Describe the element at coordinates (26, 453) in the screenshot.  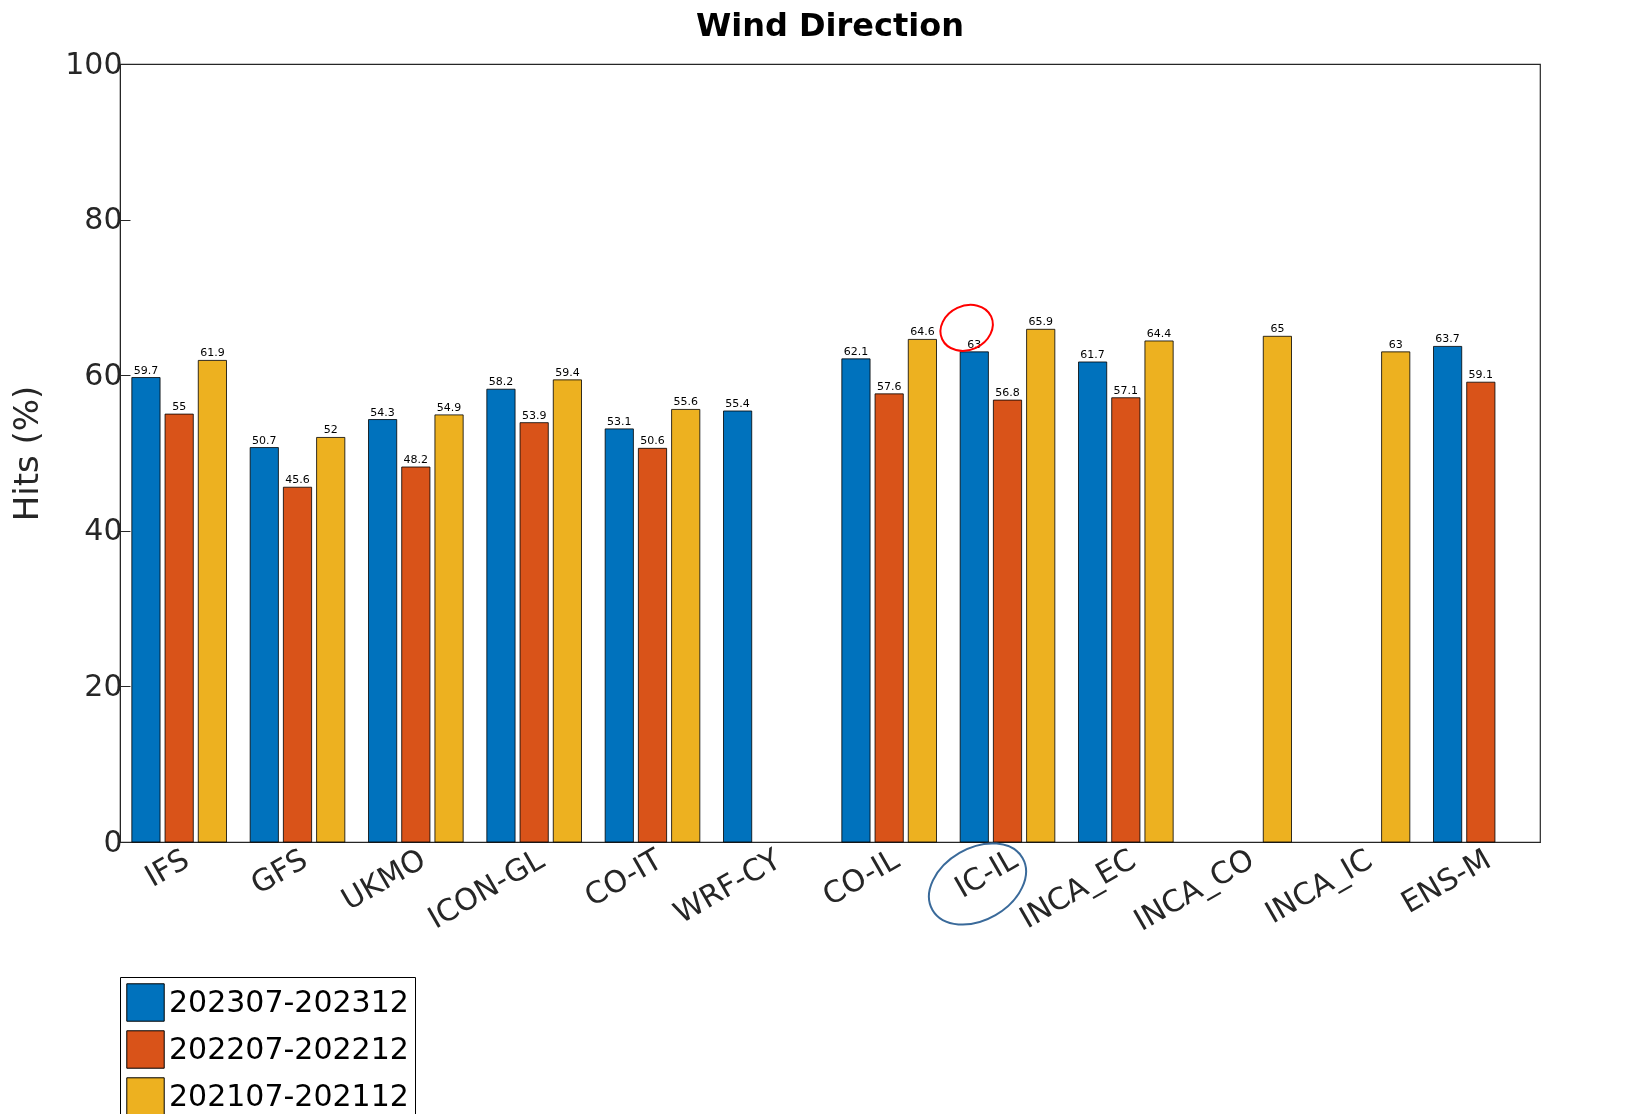
I see `y-axis-title: Hits (%)` at that location.